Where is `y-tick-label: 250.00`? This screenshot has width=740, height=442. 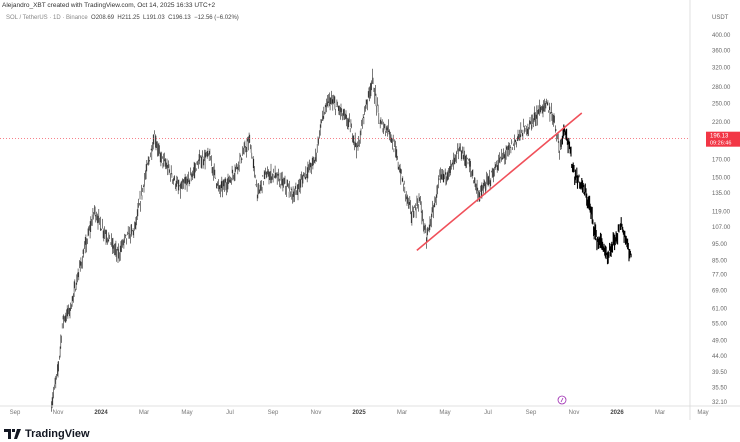 y-tick-label: 250.00 is located at coordinates (721, 104).